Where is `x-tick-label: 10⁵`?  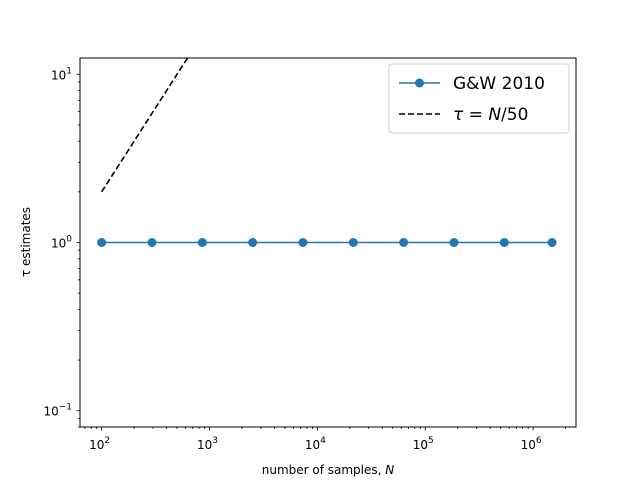
x-tick-label: 10⁵ is located at coordinates (423, 444).